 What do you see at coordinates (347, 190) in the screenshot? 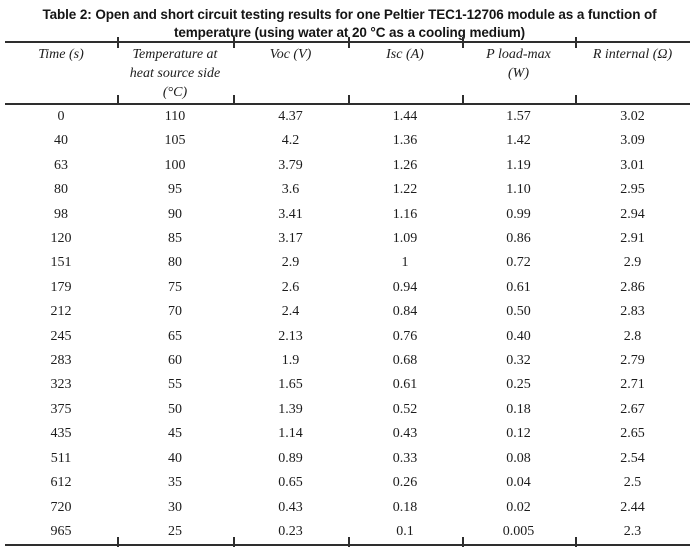
I see `table-row: 80 95 3.6 1.22 1.10 2.95` at bounding box center [347, 190].